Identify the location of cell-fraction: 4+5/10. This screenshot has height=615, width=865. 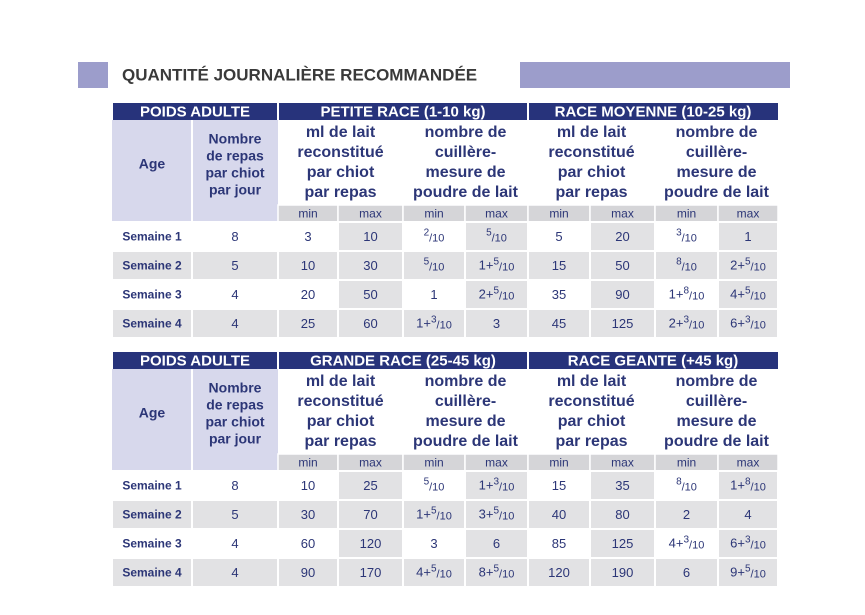
(748, 293).